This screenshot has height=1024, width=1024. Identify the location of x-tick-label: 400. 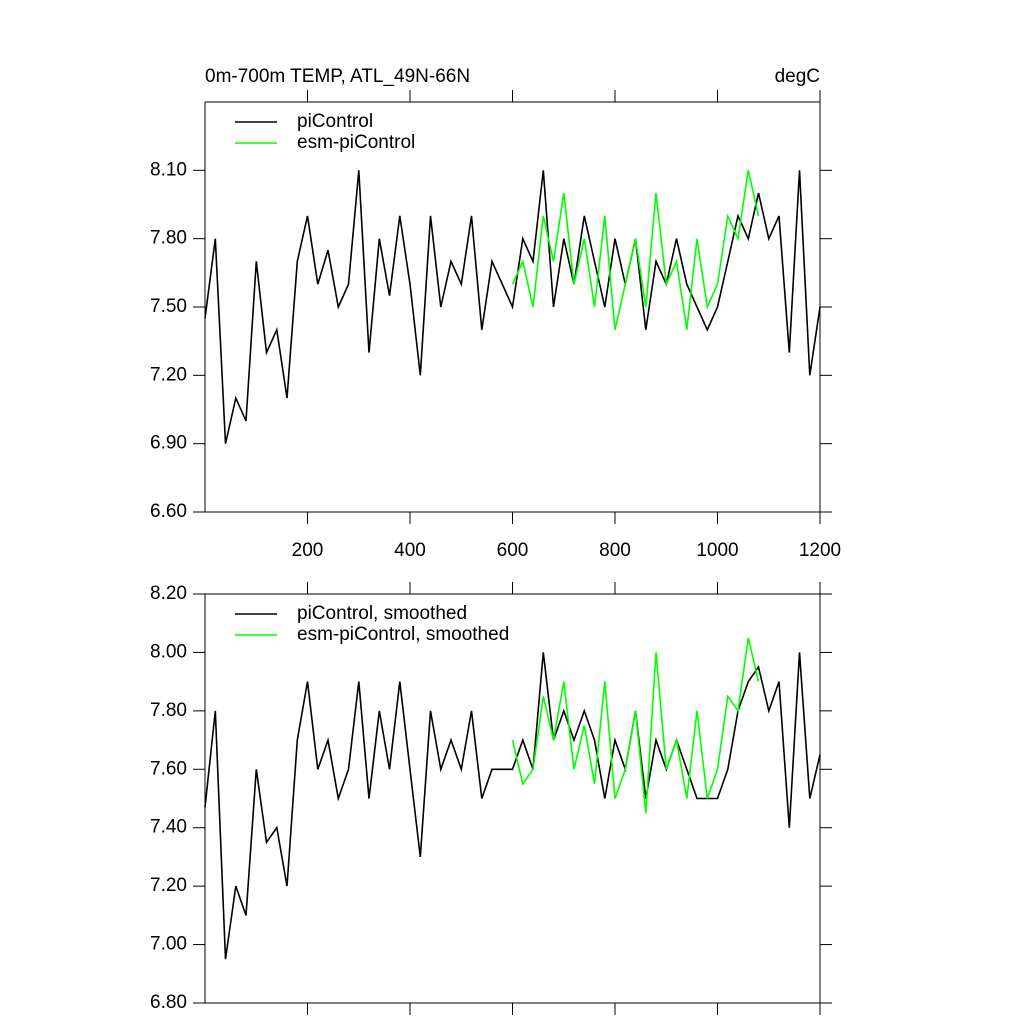
(410, 550).